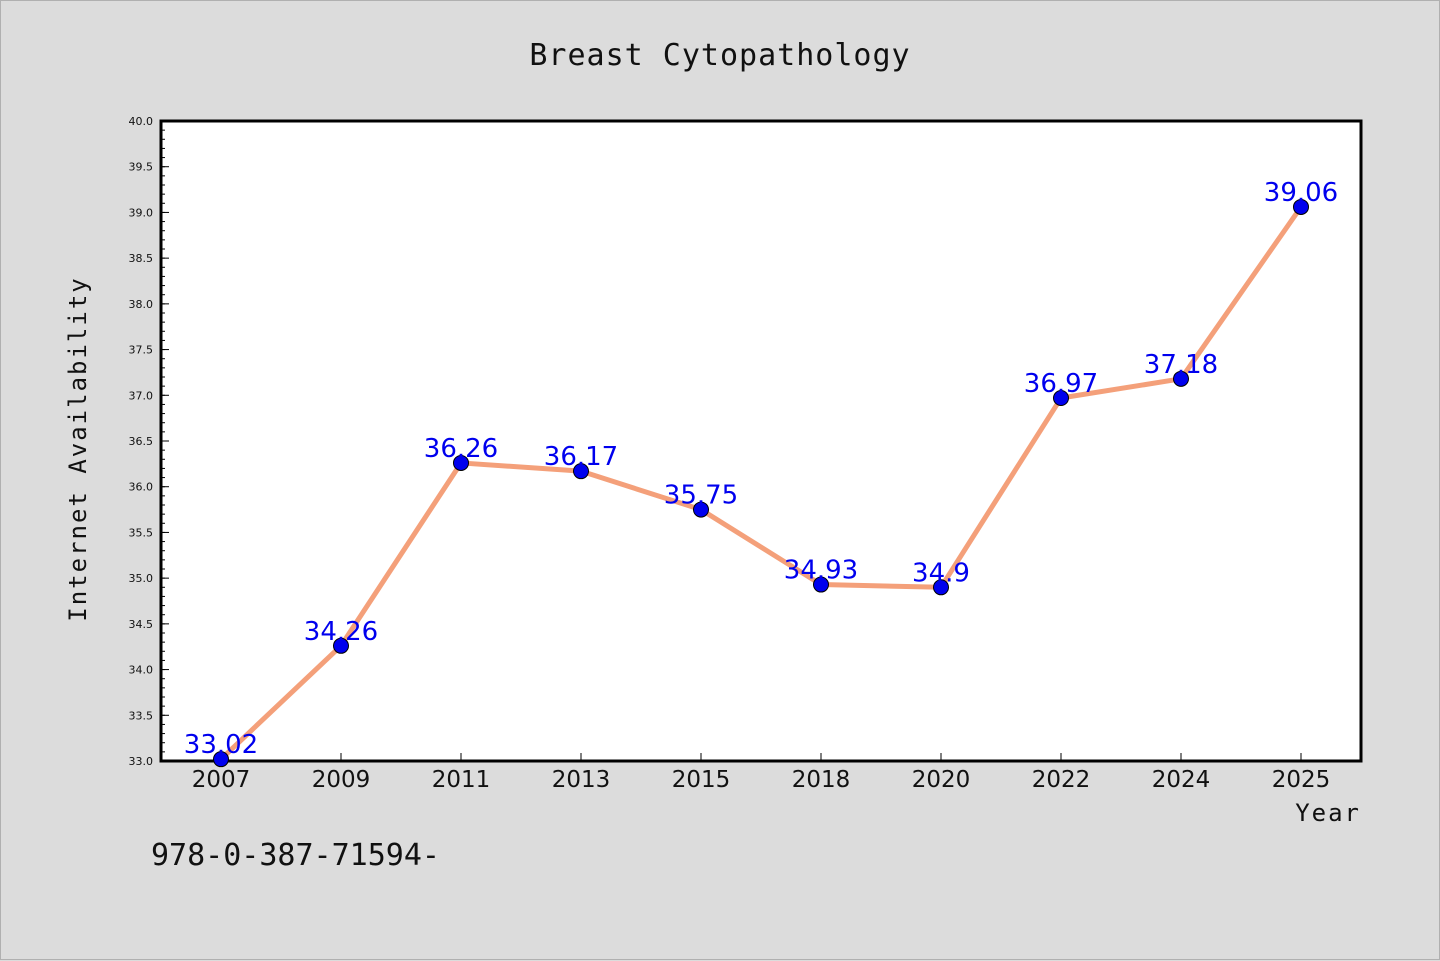  What do you see at coordinates (581, 780) in the screenshot?
I see `x-tick-label: 2013` at bounding box center [581, 780].